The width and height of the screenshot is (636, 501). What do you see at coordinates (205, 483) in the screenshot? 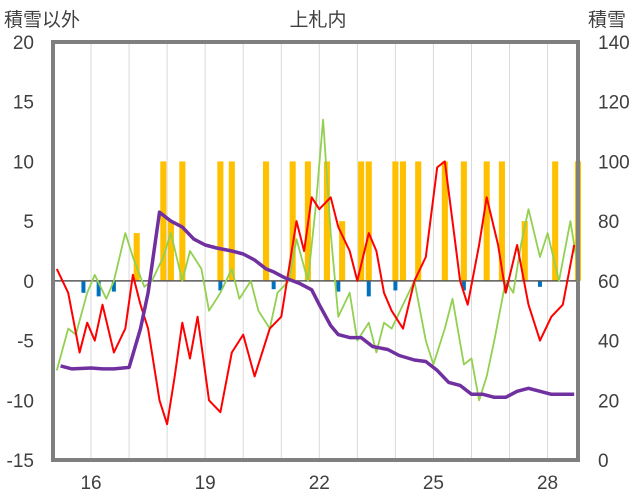
I see `x-tick-label: 19` at bounding box center [205, 483].